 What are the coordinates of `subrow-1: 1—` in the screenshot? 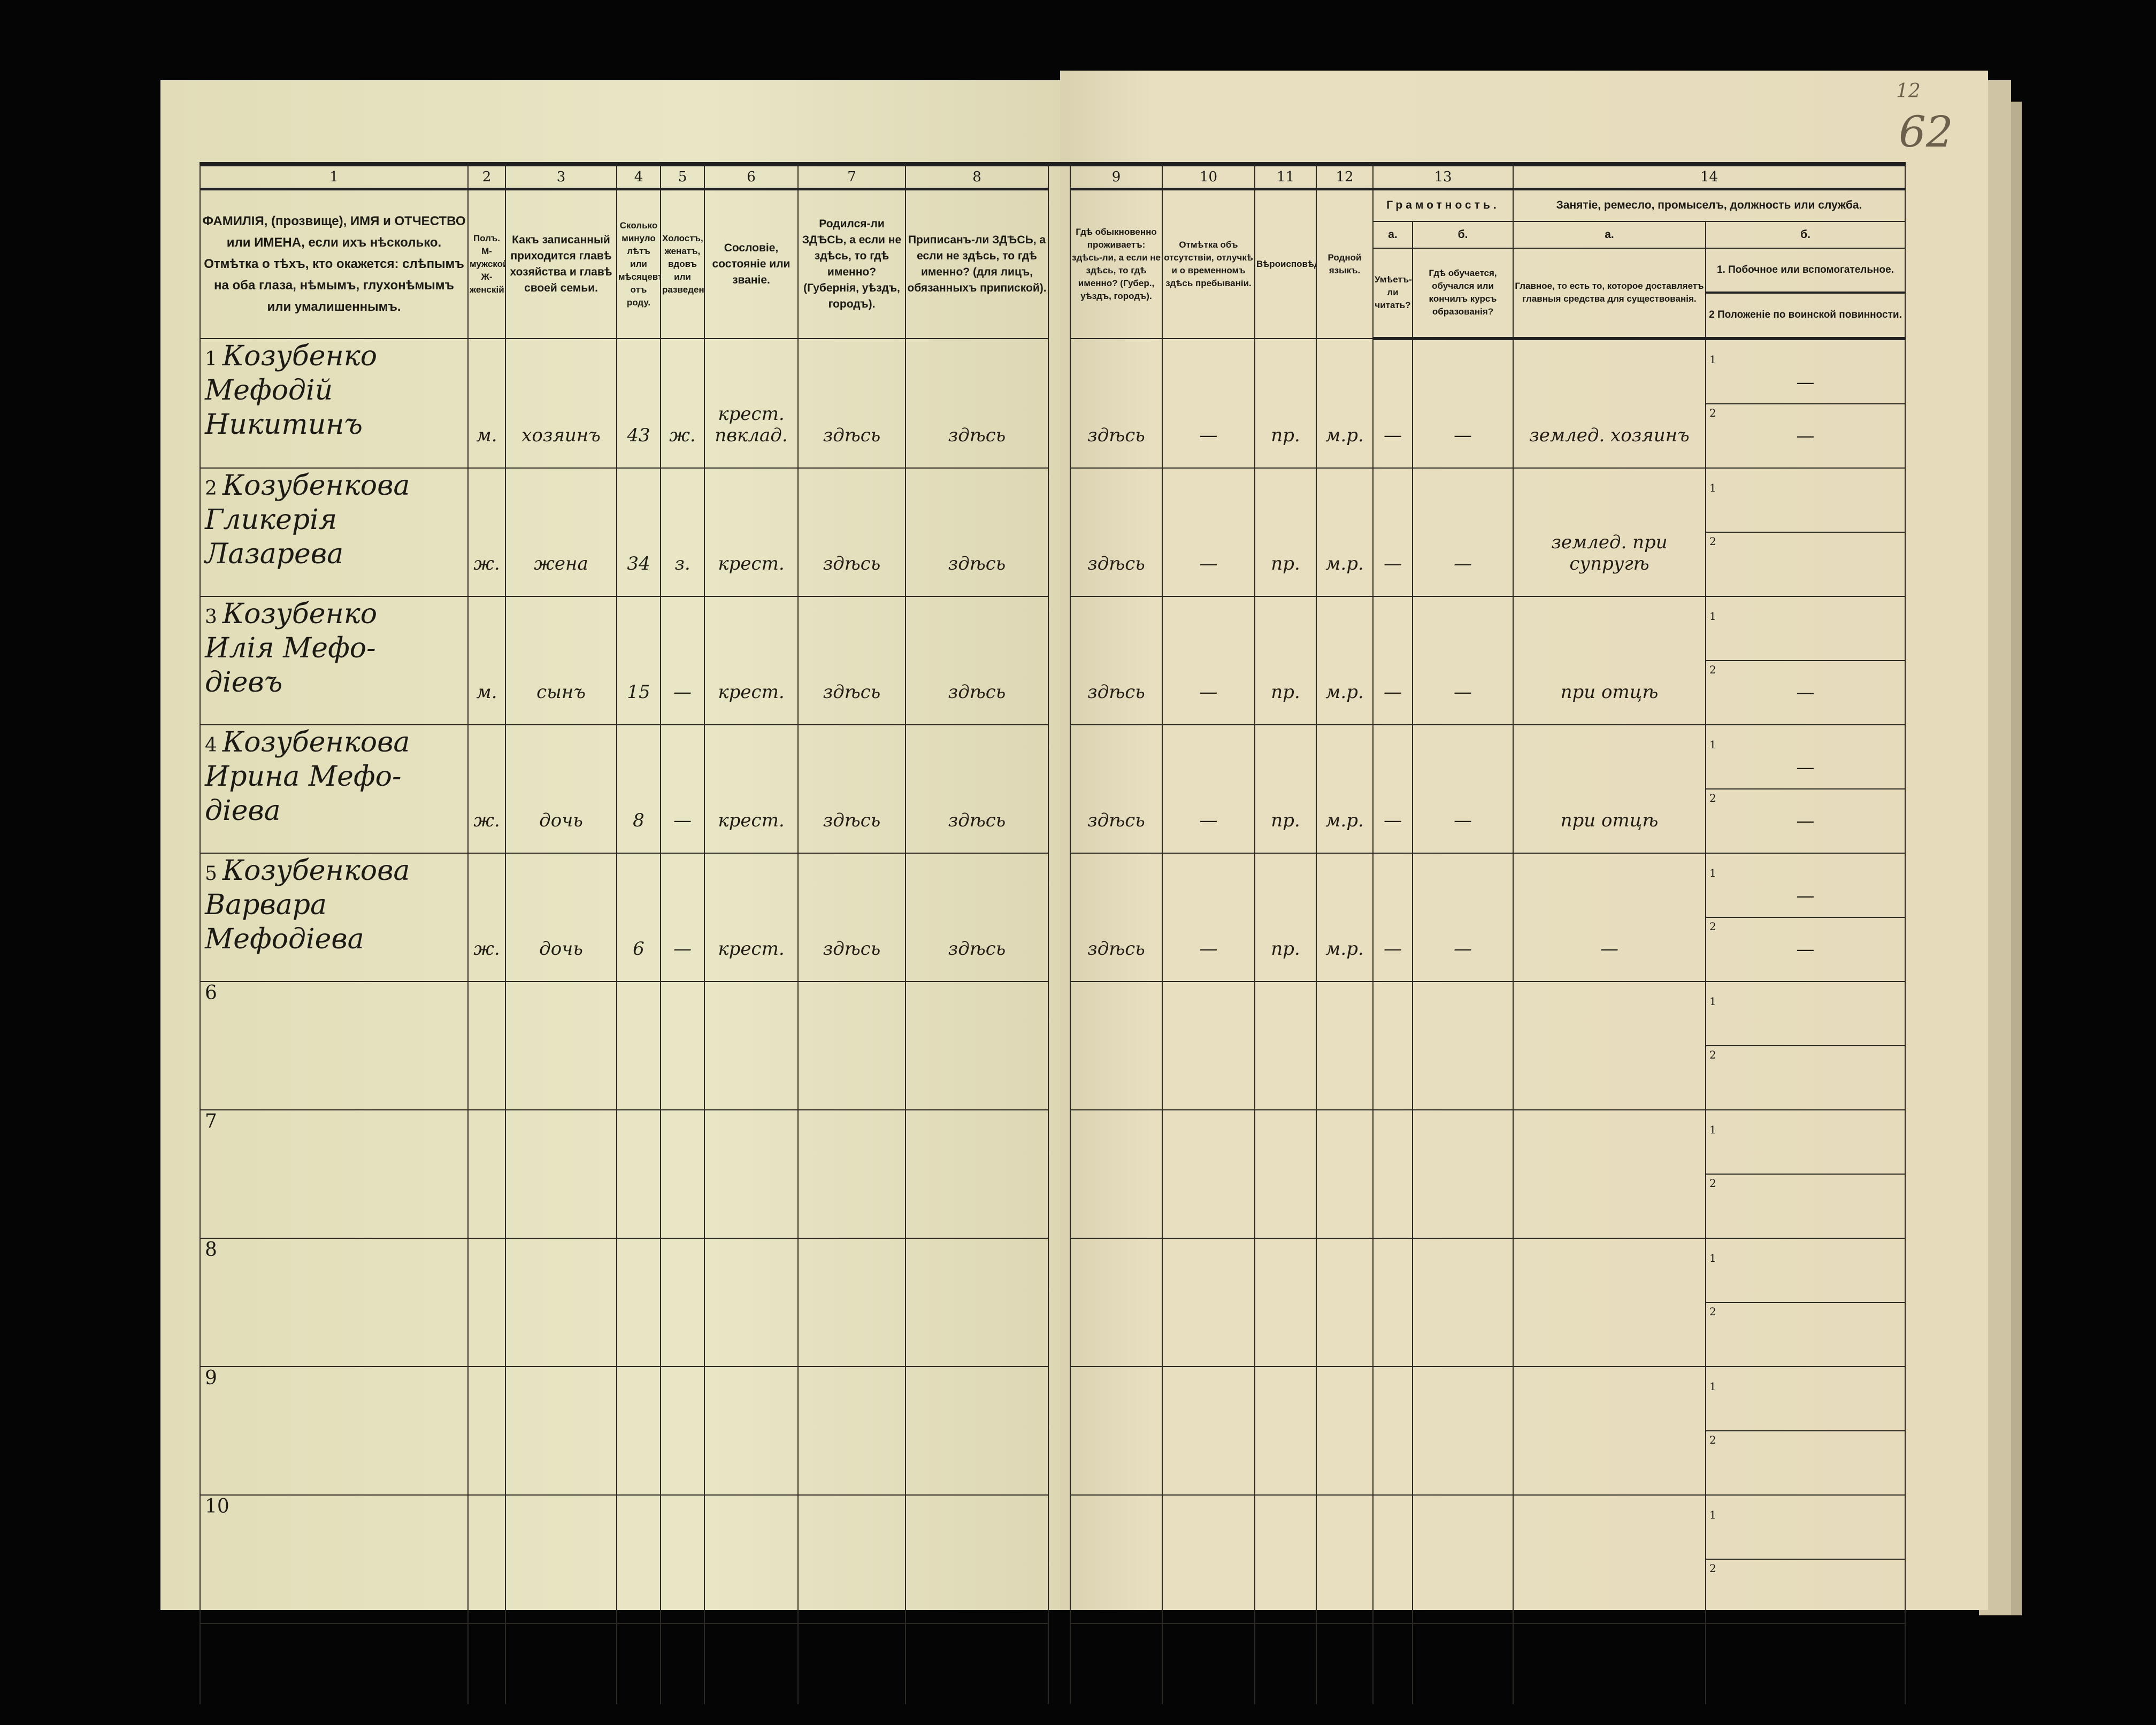 It's located at (1805, 762).